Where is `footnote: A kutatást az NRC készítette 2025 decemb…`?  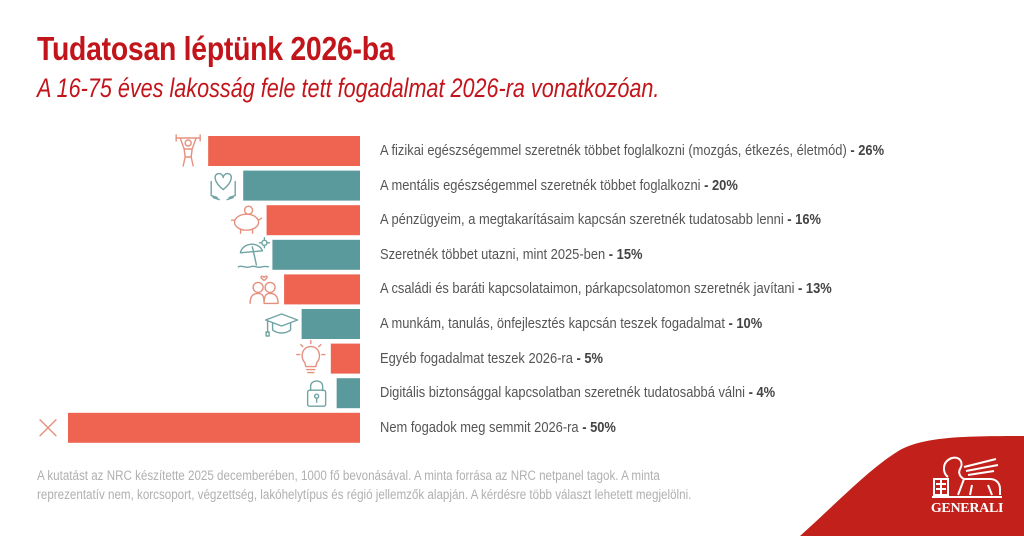
footnote: A kutatást az NRC készítette 2025 decemb… is located at coordinates (364, 485).